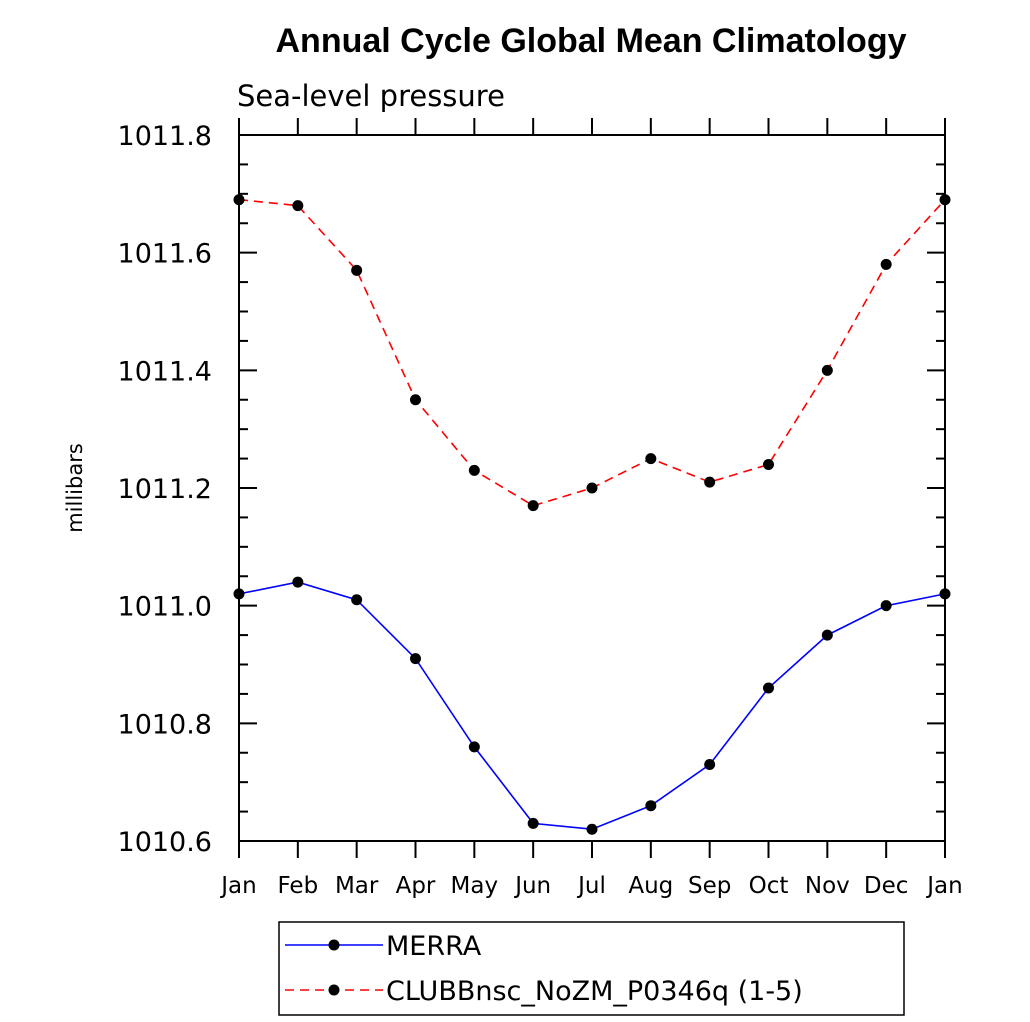  What do you see at coordinates (650, 886) in the screenshot?
I see `x-tick-label: Aug` at bounding box center [650, 886].